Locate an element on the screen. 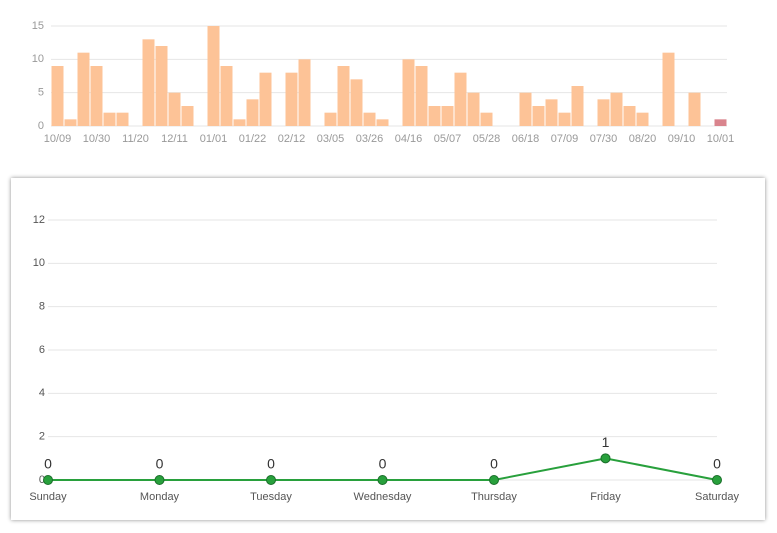  x-tick-label: 10/30 is located at coordinates (97, 139).